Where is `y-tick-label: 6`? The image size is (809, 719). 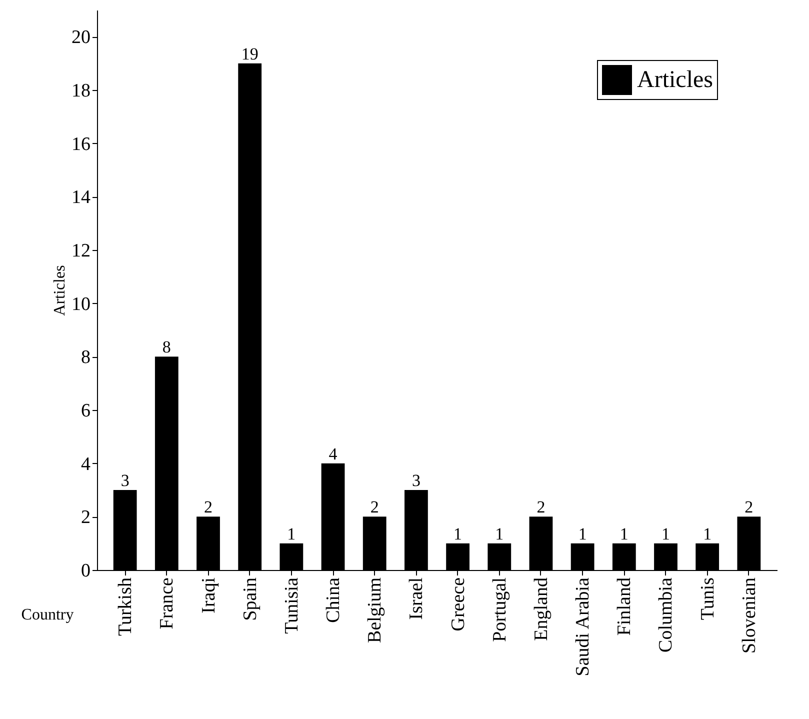 y-tick-label: 6 is located at coordinates (85, 411).